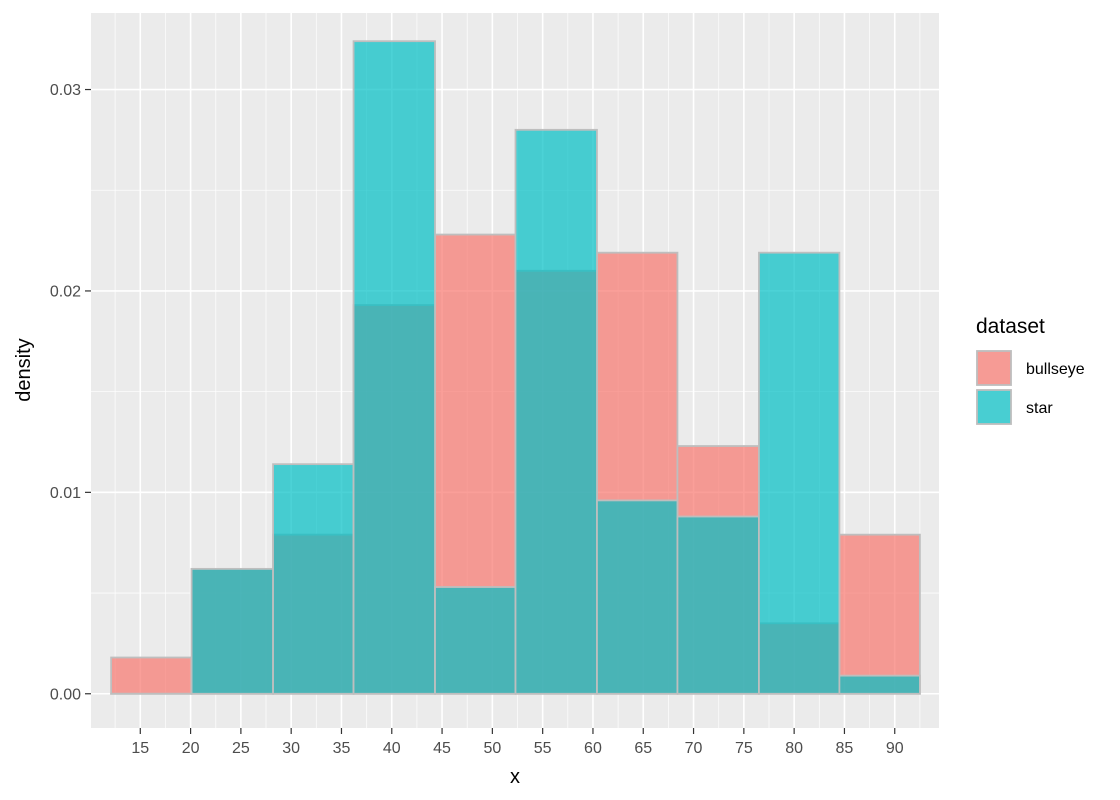  I want to click on y-axis: 0.00 0.01 0.02 0.03, so click(70, 392).